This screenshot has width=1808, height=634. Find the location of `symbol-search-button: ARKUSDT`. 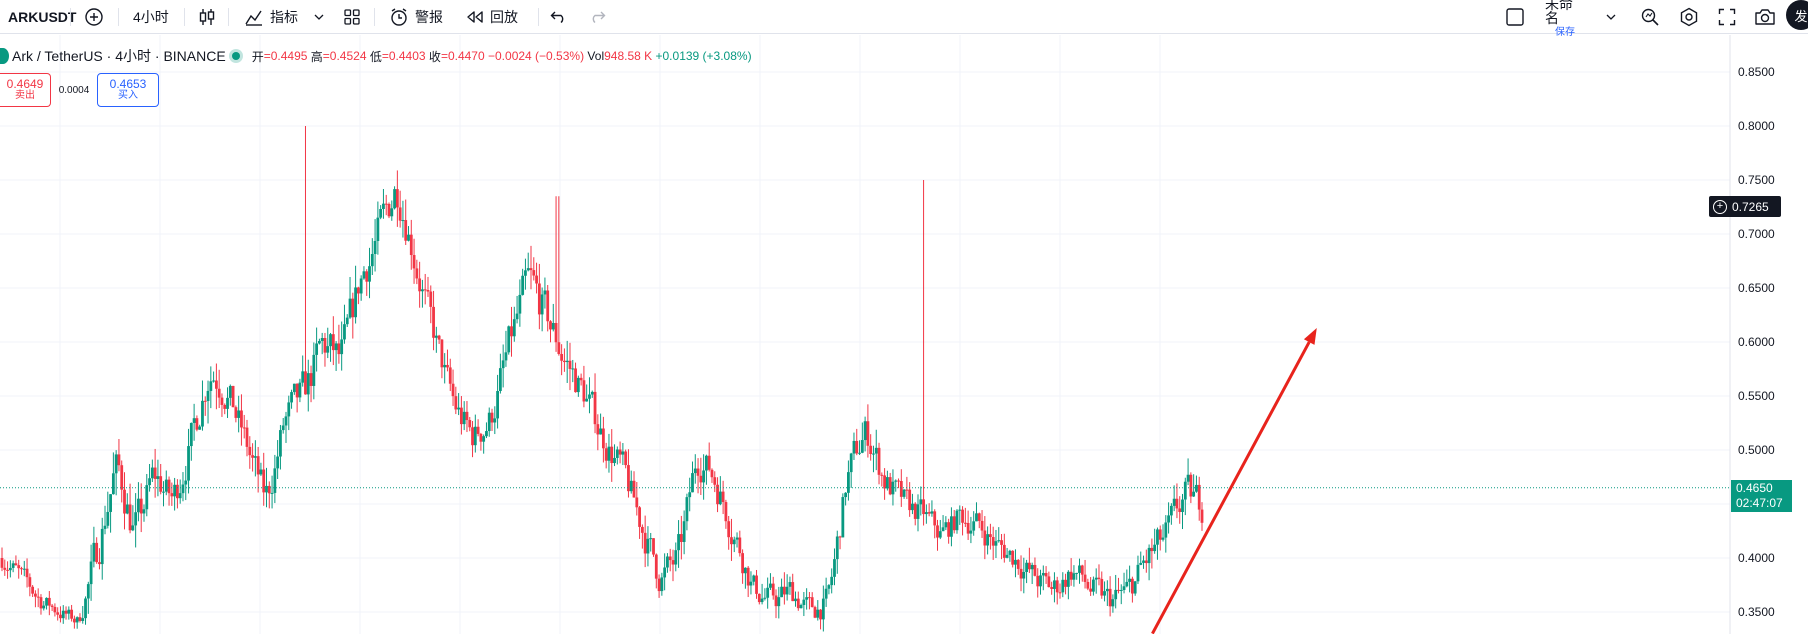

symbol-search-button: ARKUSDT is located at coordinates (42, 17).